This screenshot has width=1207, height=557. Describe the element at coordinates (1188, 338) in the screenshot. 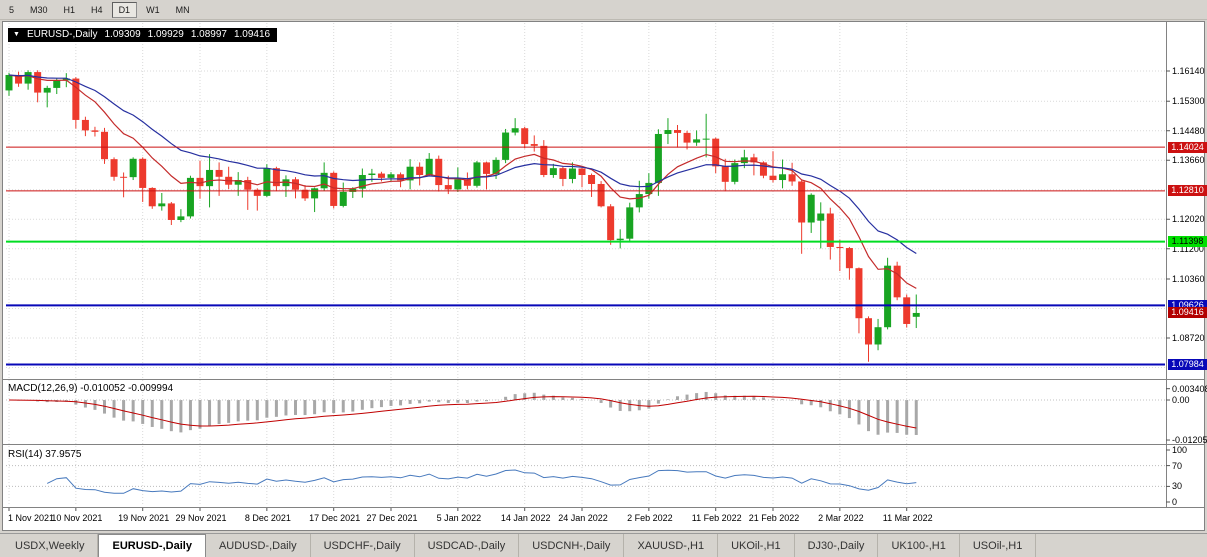

I see `price-axis-label: 1.08720` at that location.